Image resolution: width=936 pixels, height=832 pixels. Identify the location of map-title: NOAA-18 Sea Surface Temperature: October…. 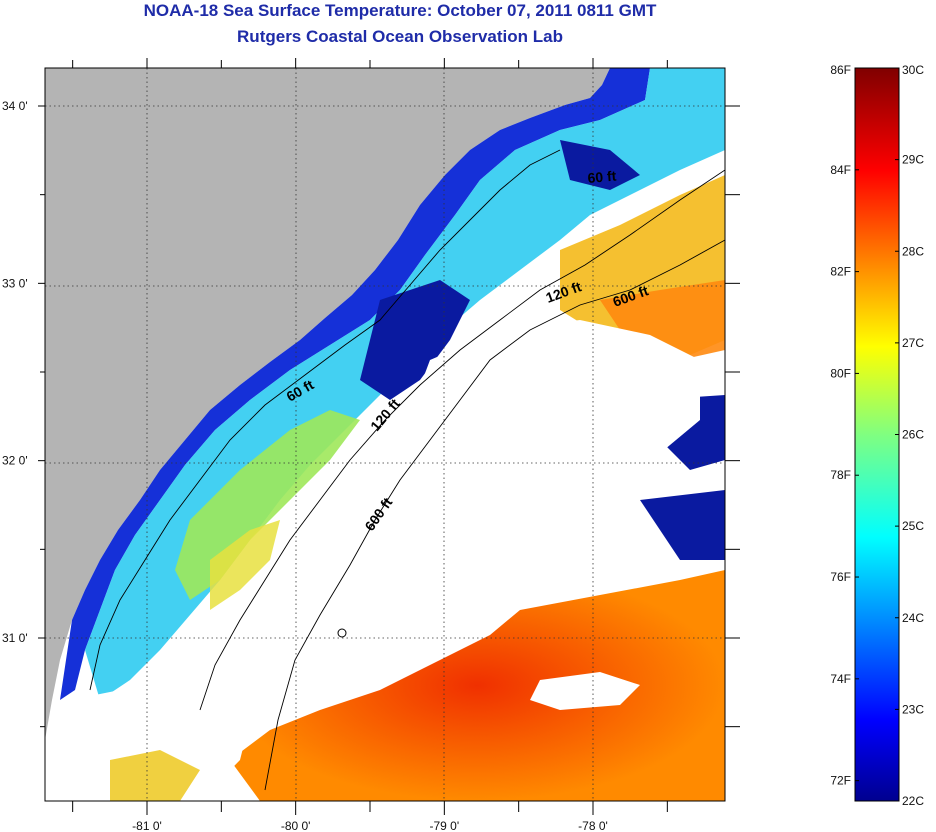
(400, 10).